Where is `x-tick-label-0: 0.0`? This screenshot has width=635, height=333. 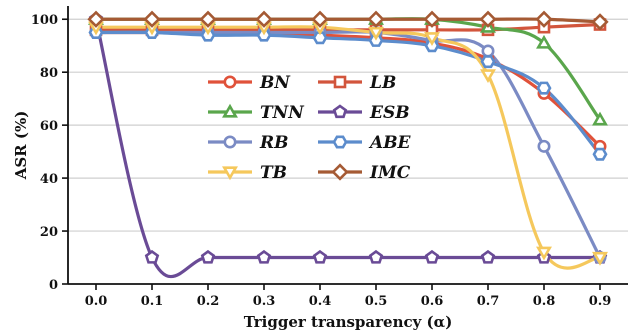
x-tick-label-0: 0.0 is located at coordinates (96, 301).